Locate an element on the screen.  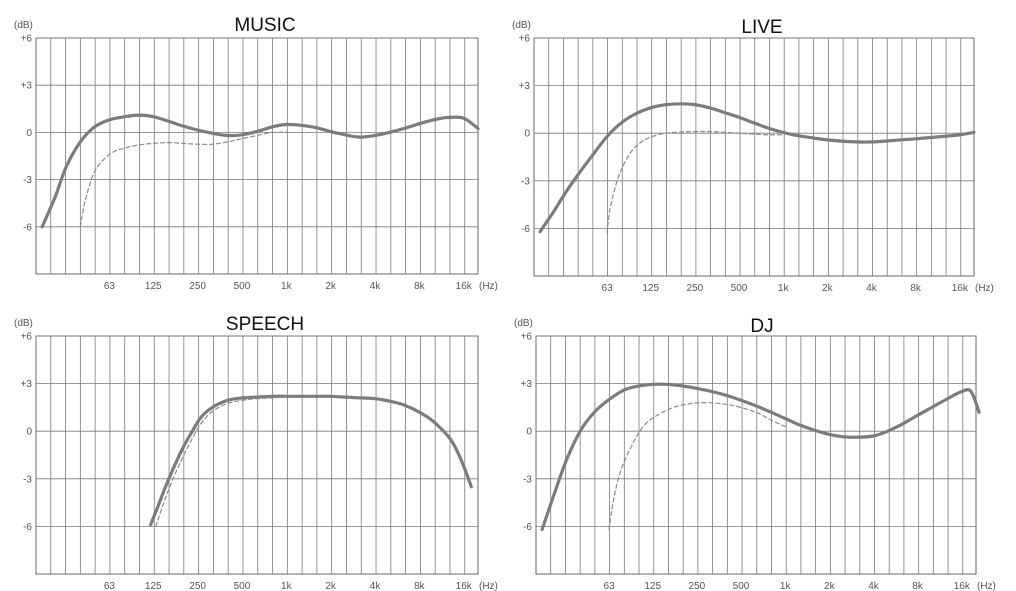
chart-title: LIVE is located at coordinates (761, 27).